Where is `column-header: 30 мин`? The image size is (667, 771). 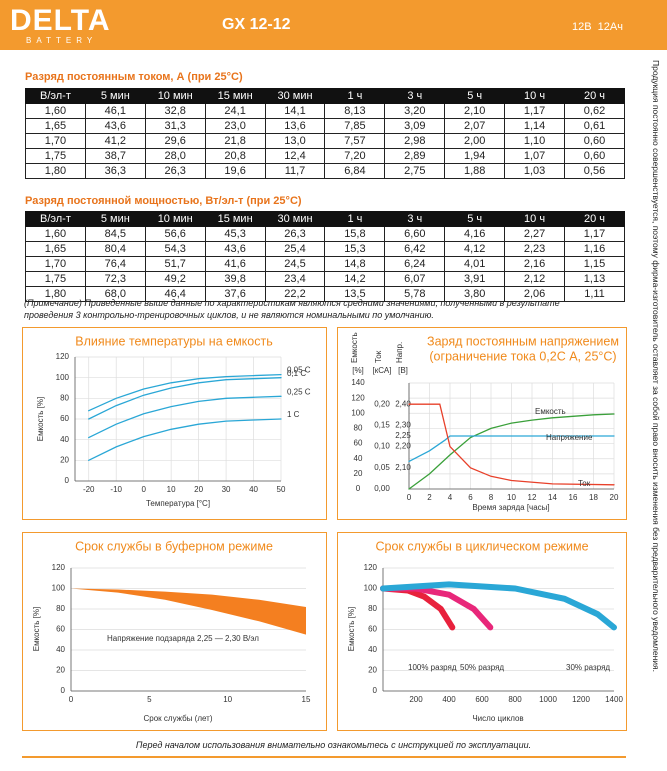 column-header: 30 мин is located at coordinates (295, 219).